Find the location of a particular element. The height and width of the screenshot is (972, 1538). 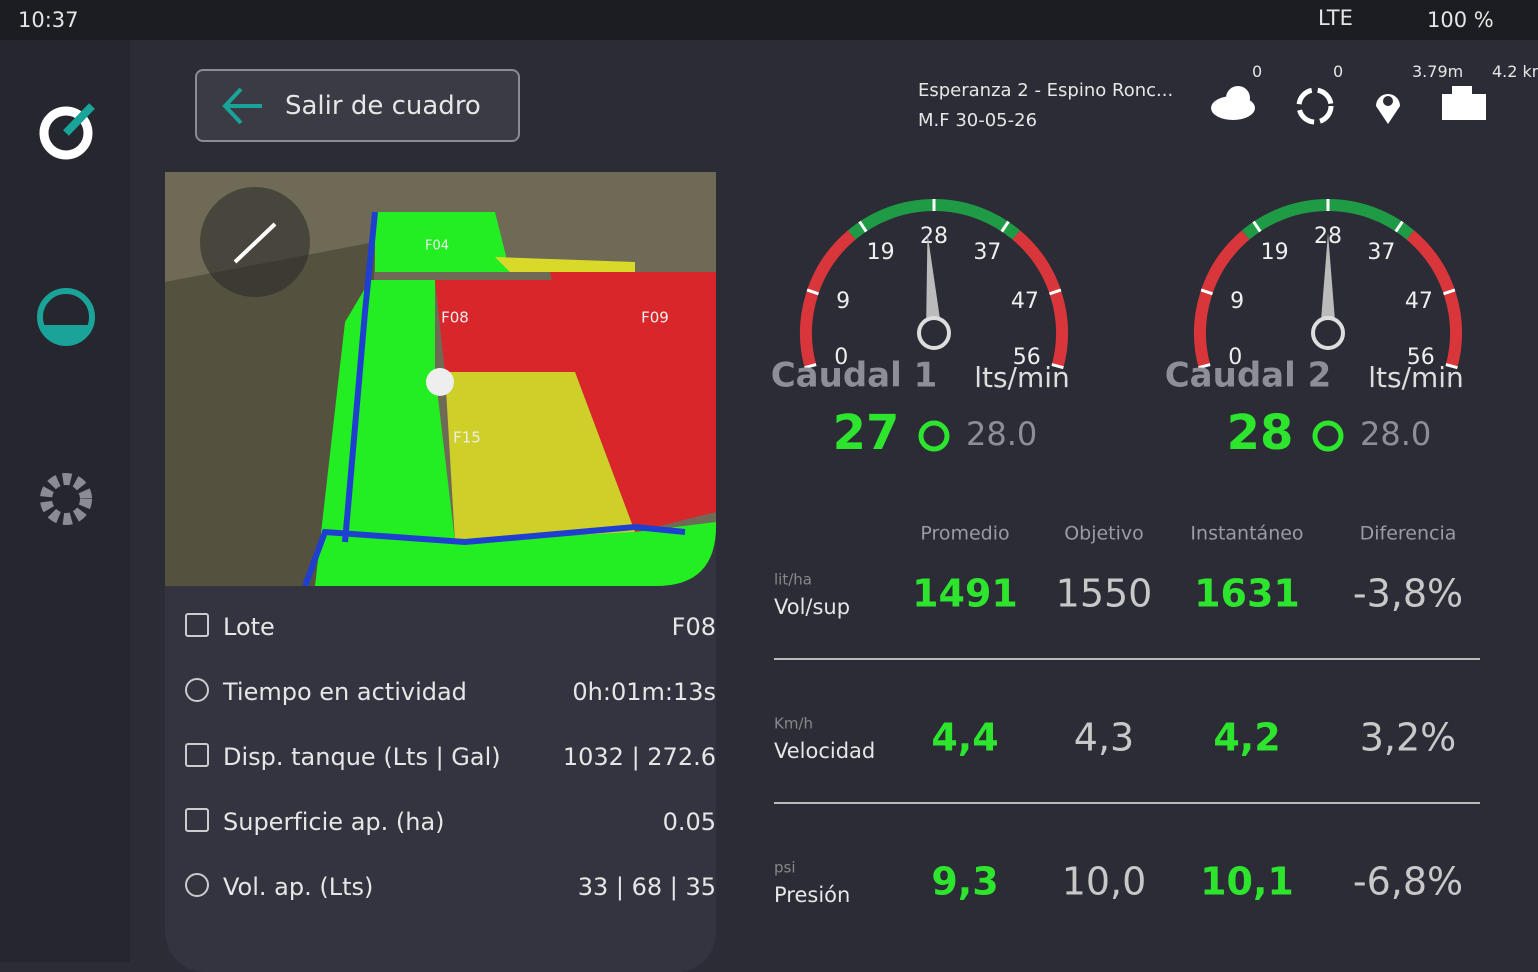

map-label: F15 is located at coordinates (467, 438).